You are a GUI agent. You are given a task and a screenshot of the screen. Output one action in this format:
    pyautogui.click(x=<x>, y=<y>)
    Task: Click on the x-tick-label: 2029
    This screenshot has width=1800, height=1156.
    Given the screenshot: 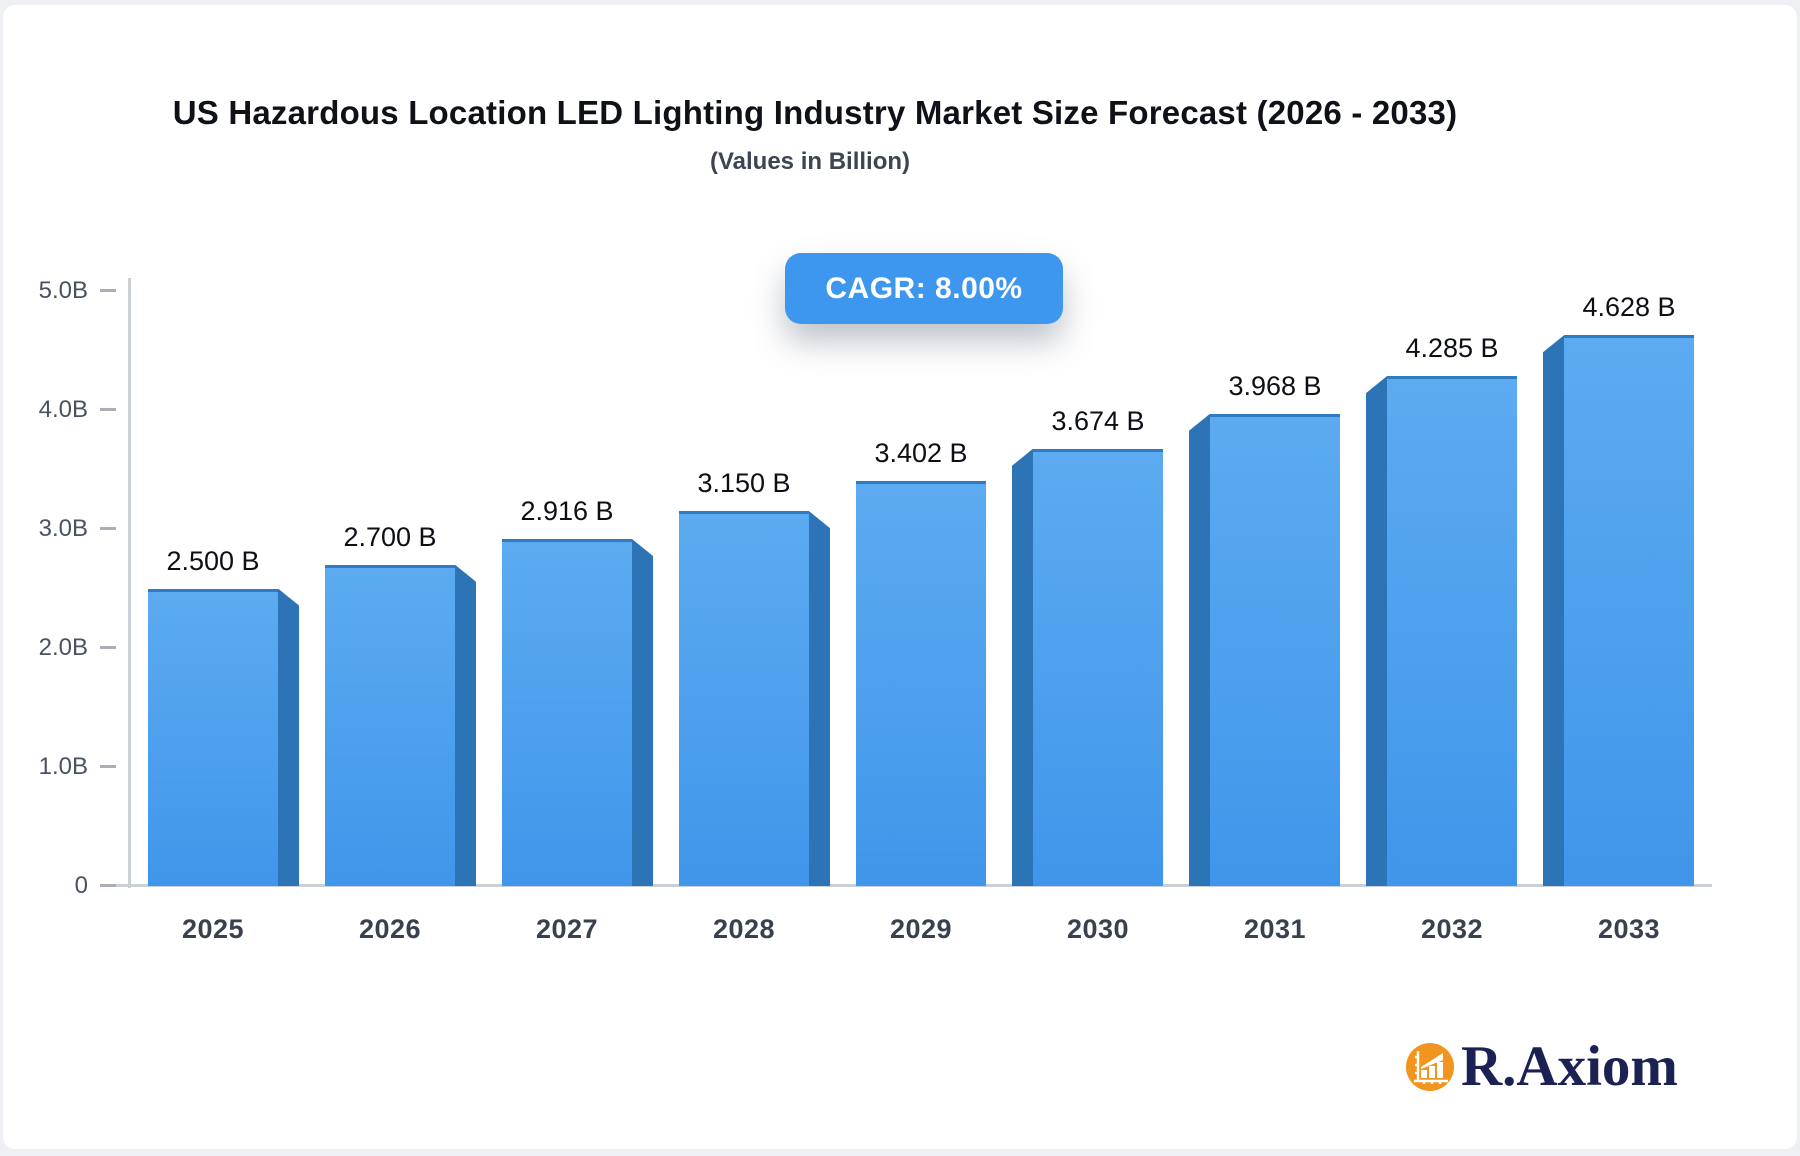 What is the action you would take?
    pyautogui.click(x=921, y=929)
    